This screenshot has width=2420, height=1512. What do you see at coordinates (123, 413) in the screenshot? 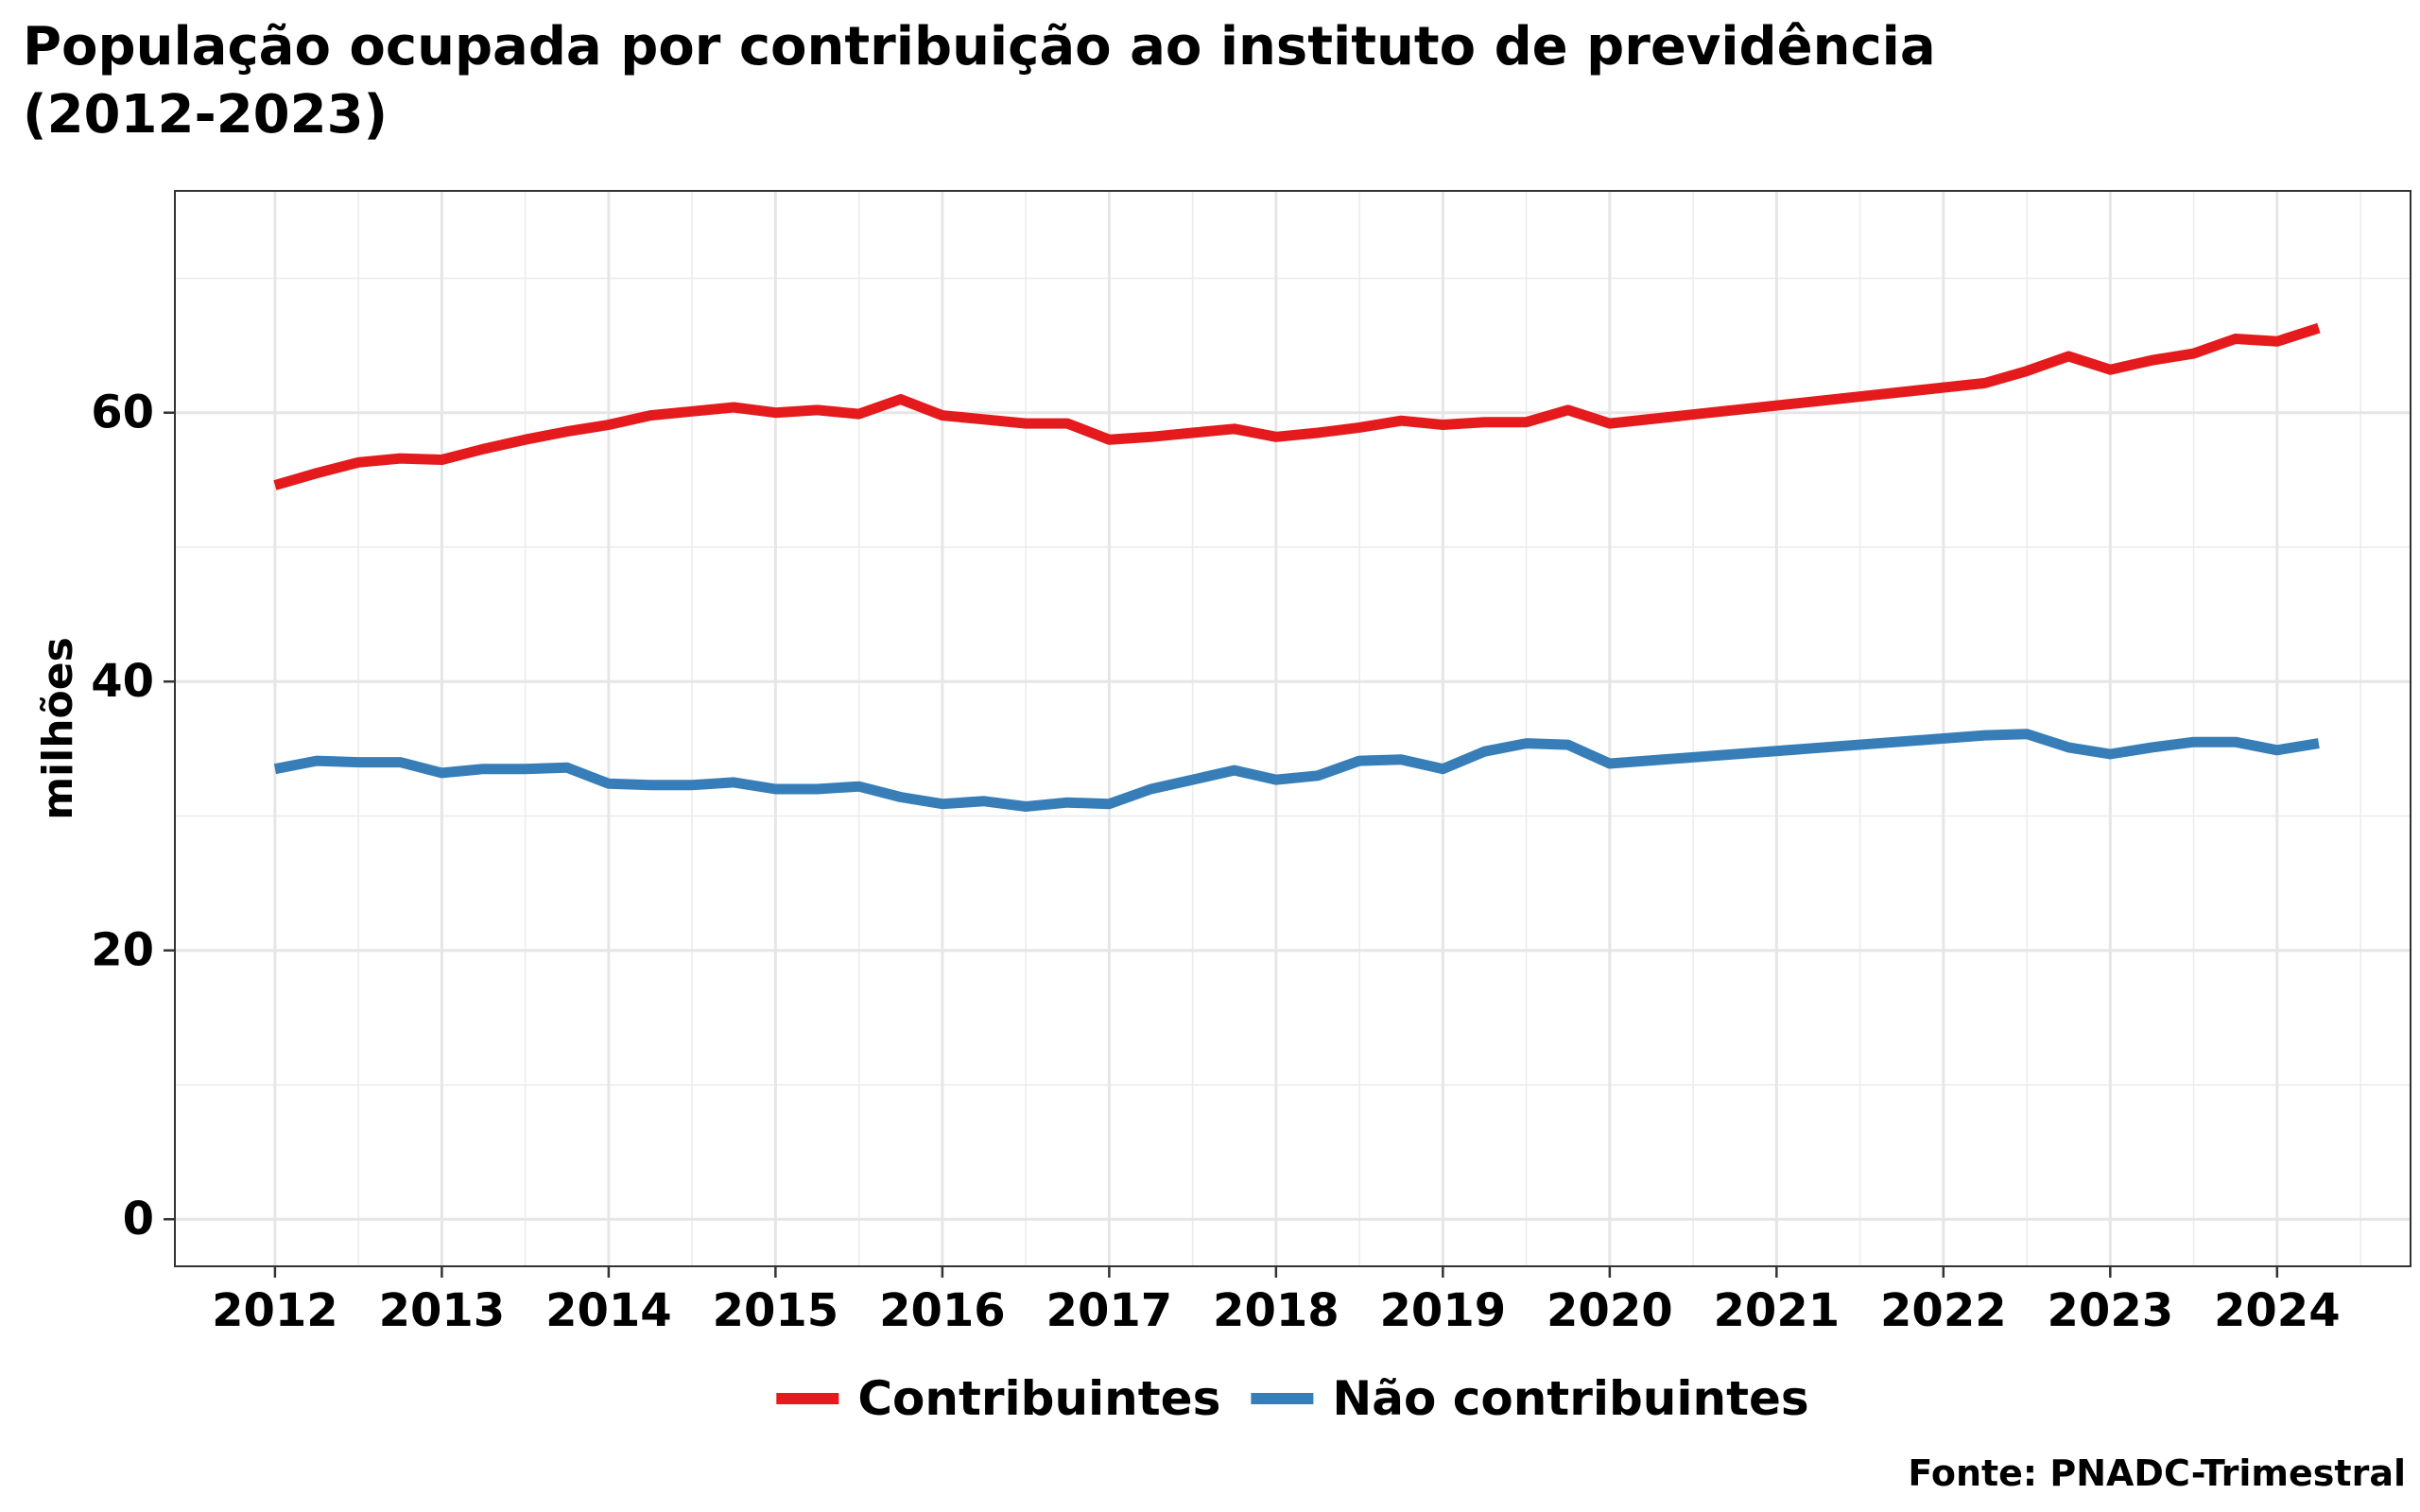
I see `y-tick-label: 60` at bounding box center [123, 413].